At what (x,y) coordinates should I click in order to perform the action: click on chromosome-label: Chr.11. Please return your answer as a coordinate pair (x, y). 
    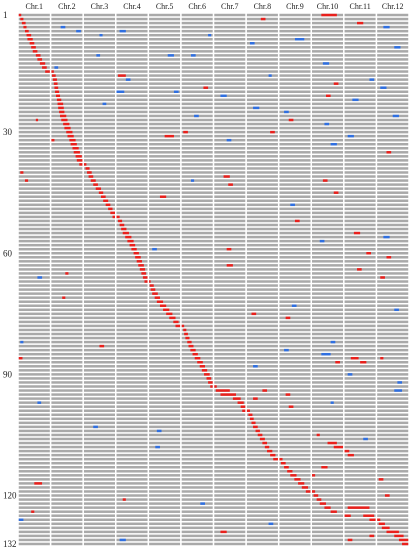
    Looking at the image, I should click on (359, 6).